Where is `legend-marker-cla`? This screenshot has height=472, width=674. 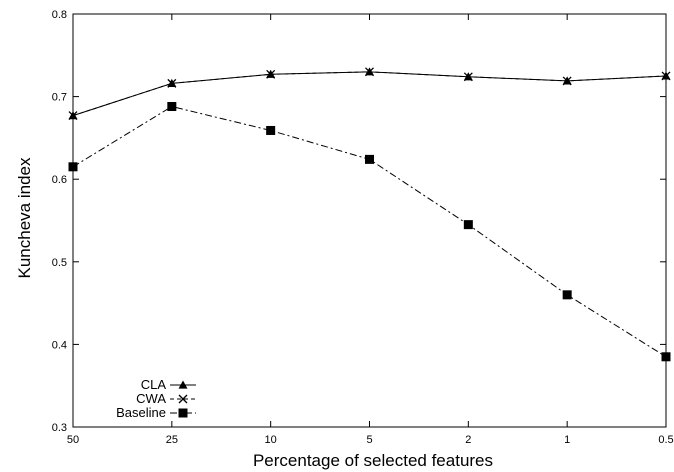
legend-marker-cla is located at coordinates (183, 384).